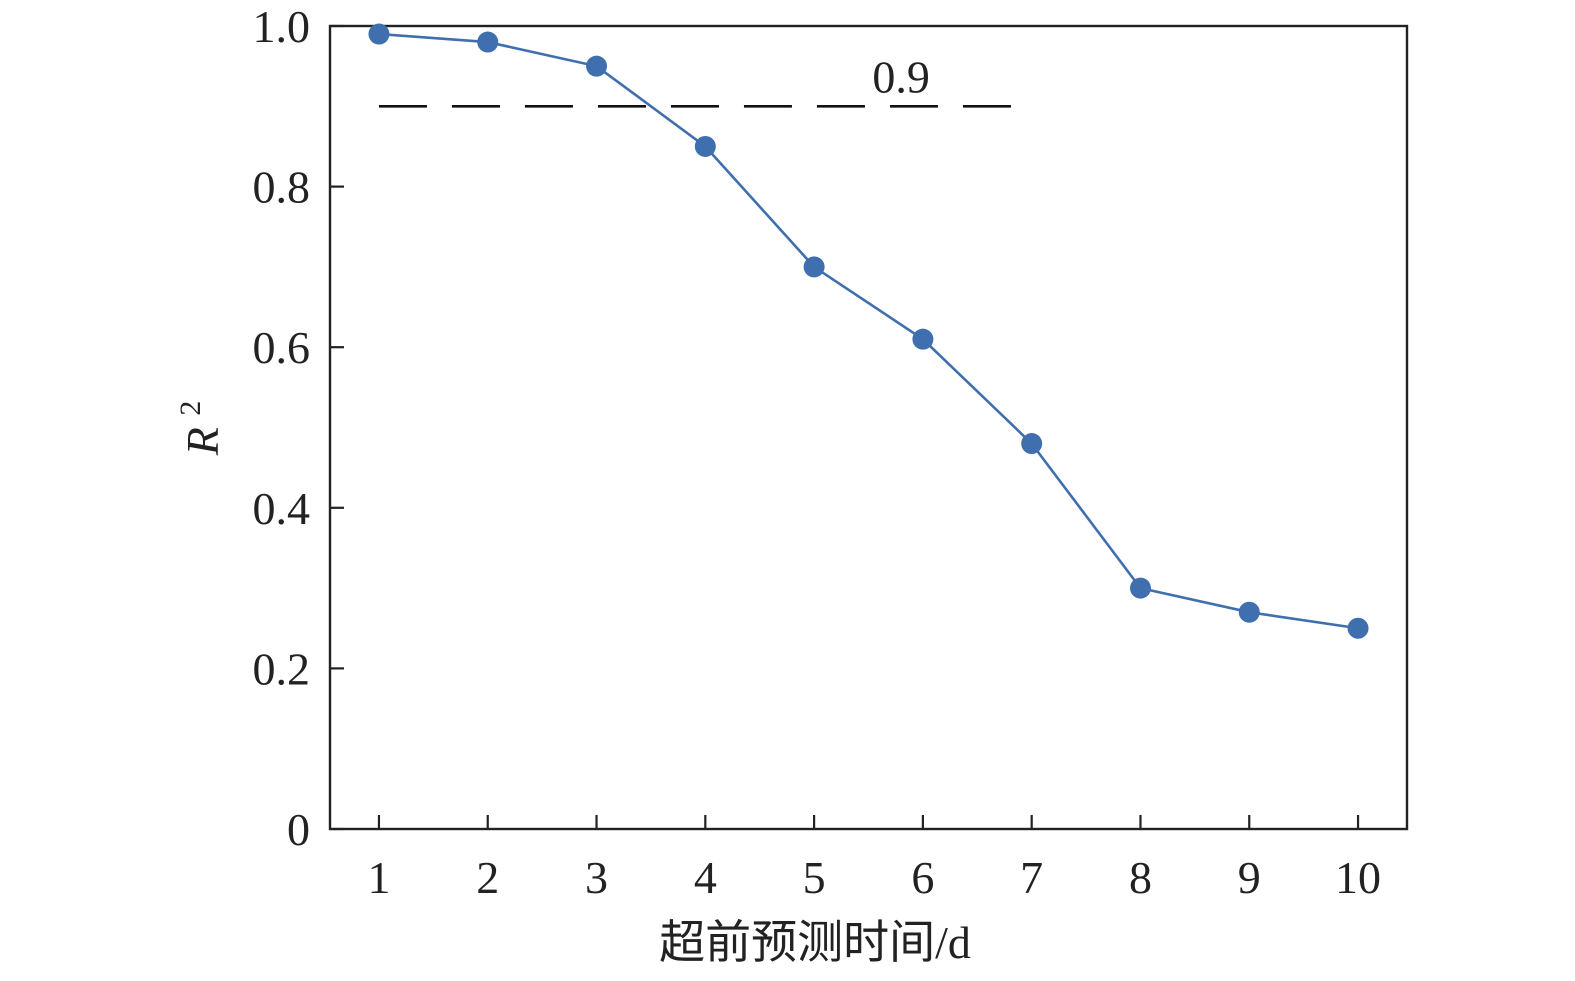 The image size is (1575, 981). Describe the element at coordinates (282, 187) in the screenshot. I see `y-tick-label: 0.8` at that location.